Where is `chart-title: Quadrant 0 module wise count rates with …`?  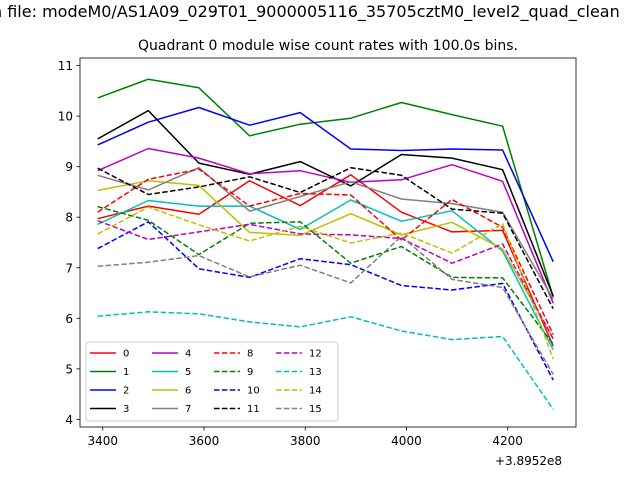
chart-title: Quadrant 0 module wise count rates with … is located at coordinates (328, 46).